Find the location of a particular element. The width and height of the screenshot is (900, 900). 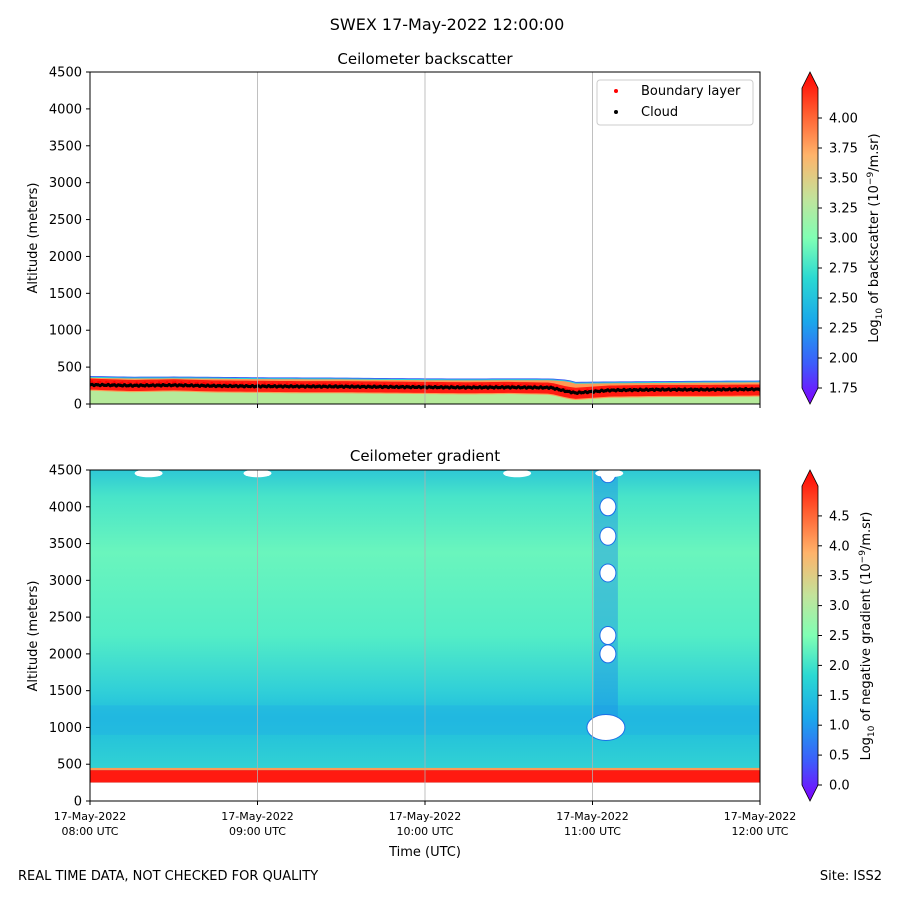

backscatter-colorbar-tick-label: 3.75 is located at coordinates (843, 149).